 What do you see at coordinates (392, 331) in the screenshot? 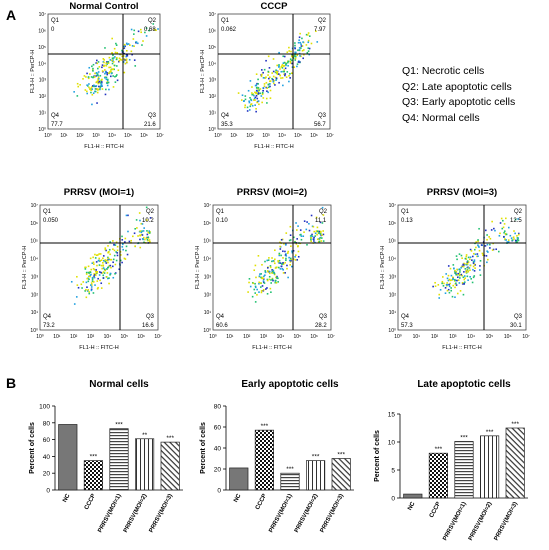
I see `y-tick-label: 10⁰` at bounding box center [392, 331].